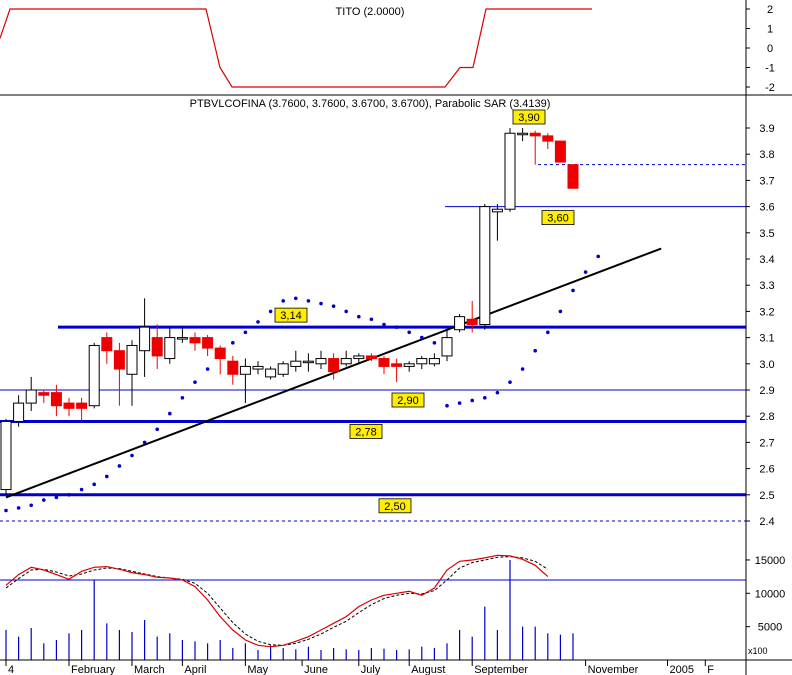  Describe the element at coordinates (257, 669) in the screenshot. I see `x-tick-label: May` at that location.